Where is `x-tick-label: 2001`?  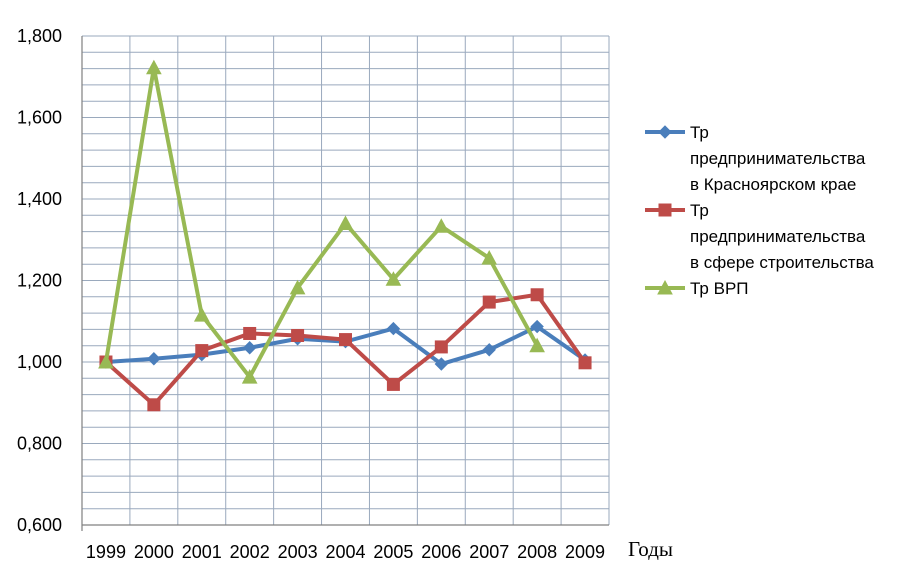
x-tick-label: 2001 is located at coordinates (202, 552).